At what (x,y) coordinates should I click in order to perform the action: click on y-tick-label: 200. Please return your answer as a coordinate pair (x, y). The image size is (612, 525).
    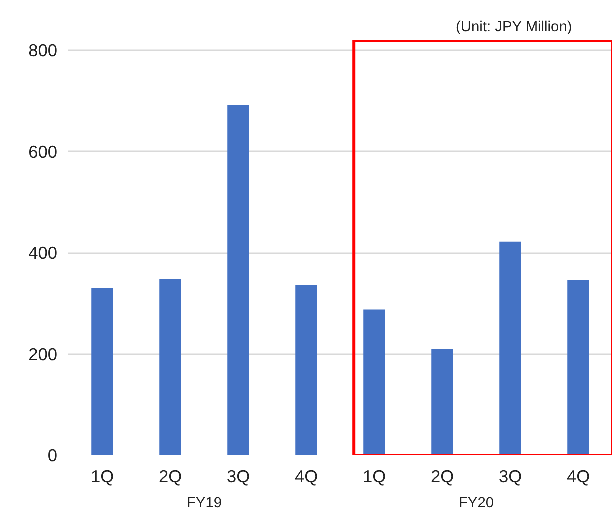
    Looking at the image, I should click on (43, 354).